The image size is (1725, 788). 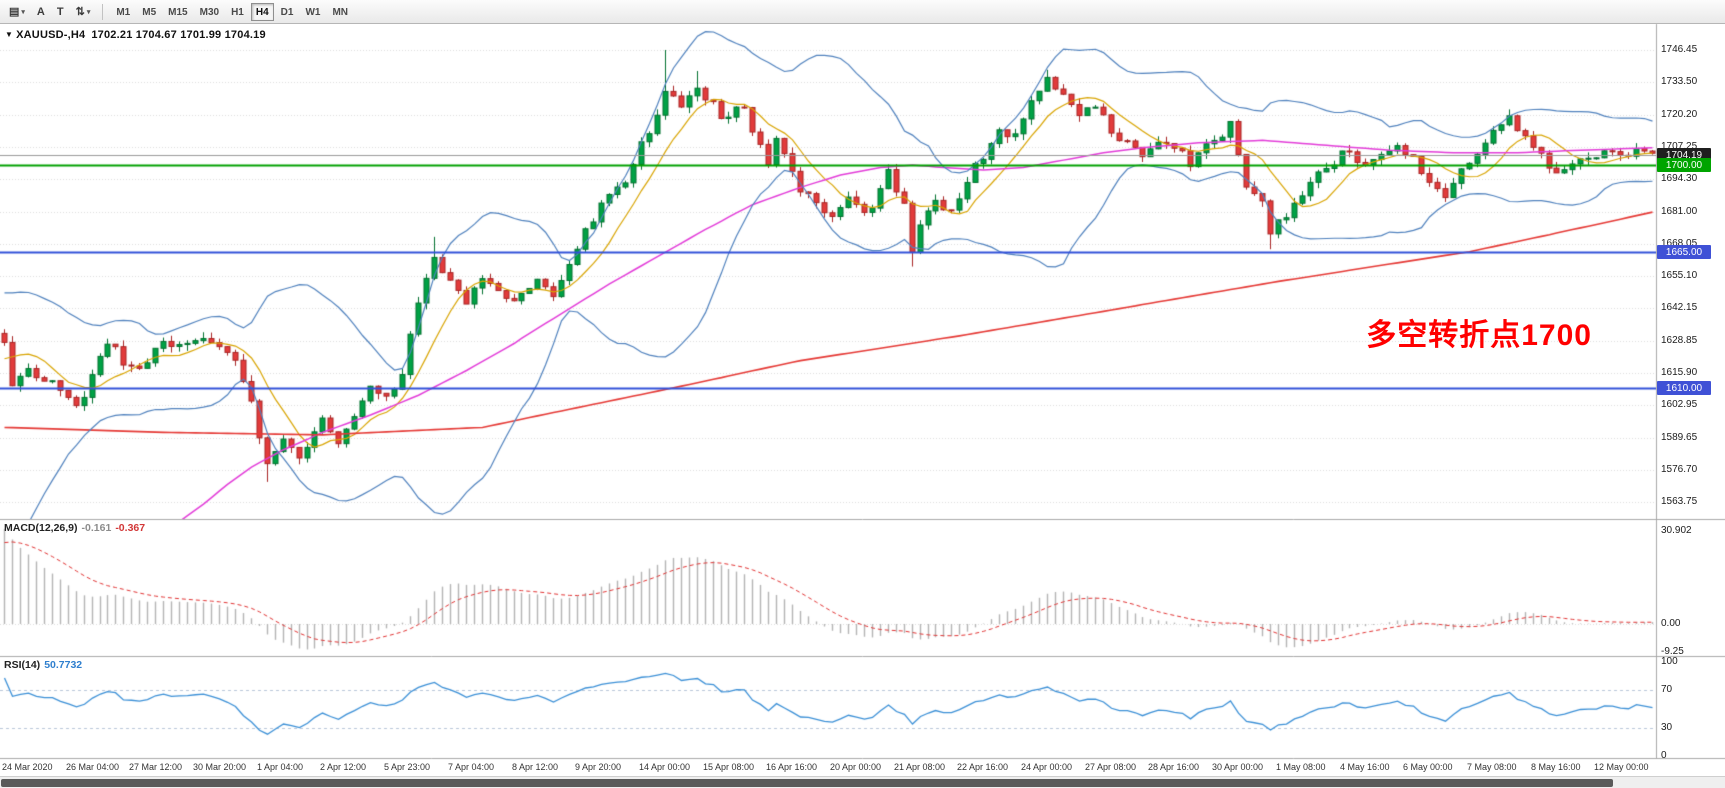 I want to click on date-axis-label: 24 Mar 2020, so click(x=27, y=767).